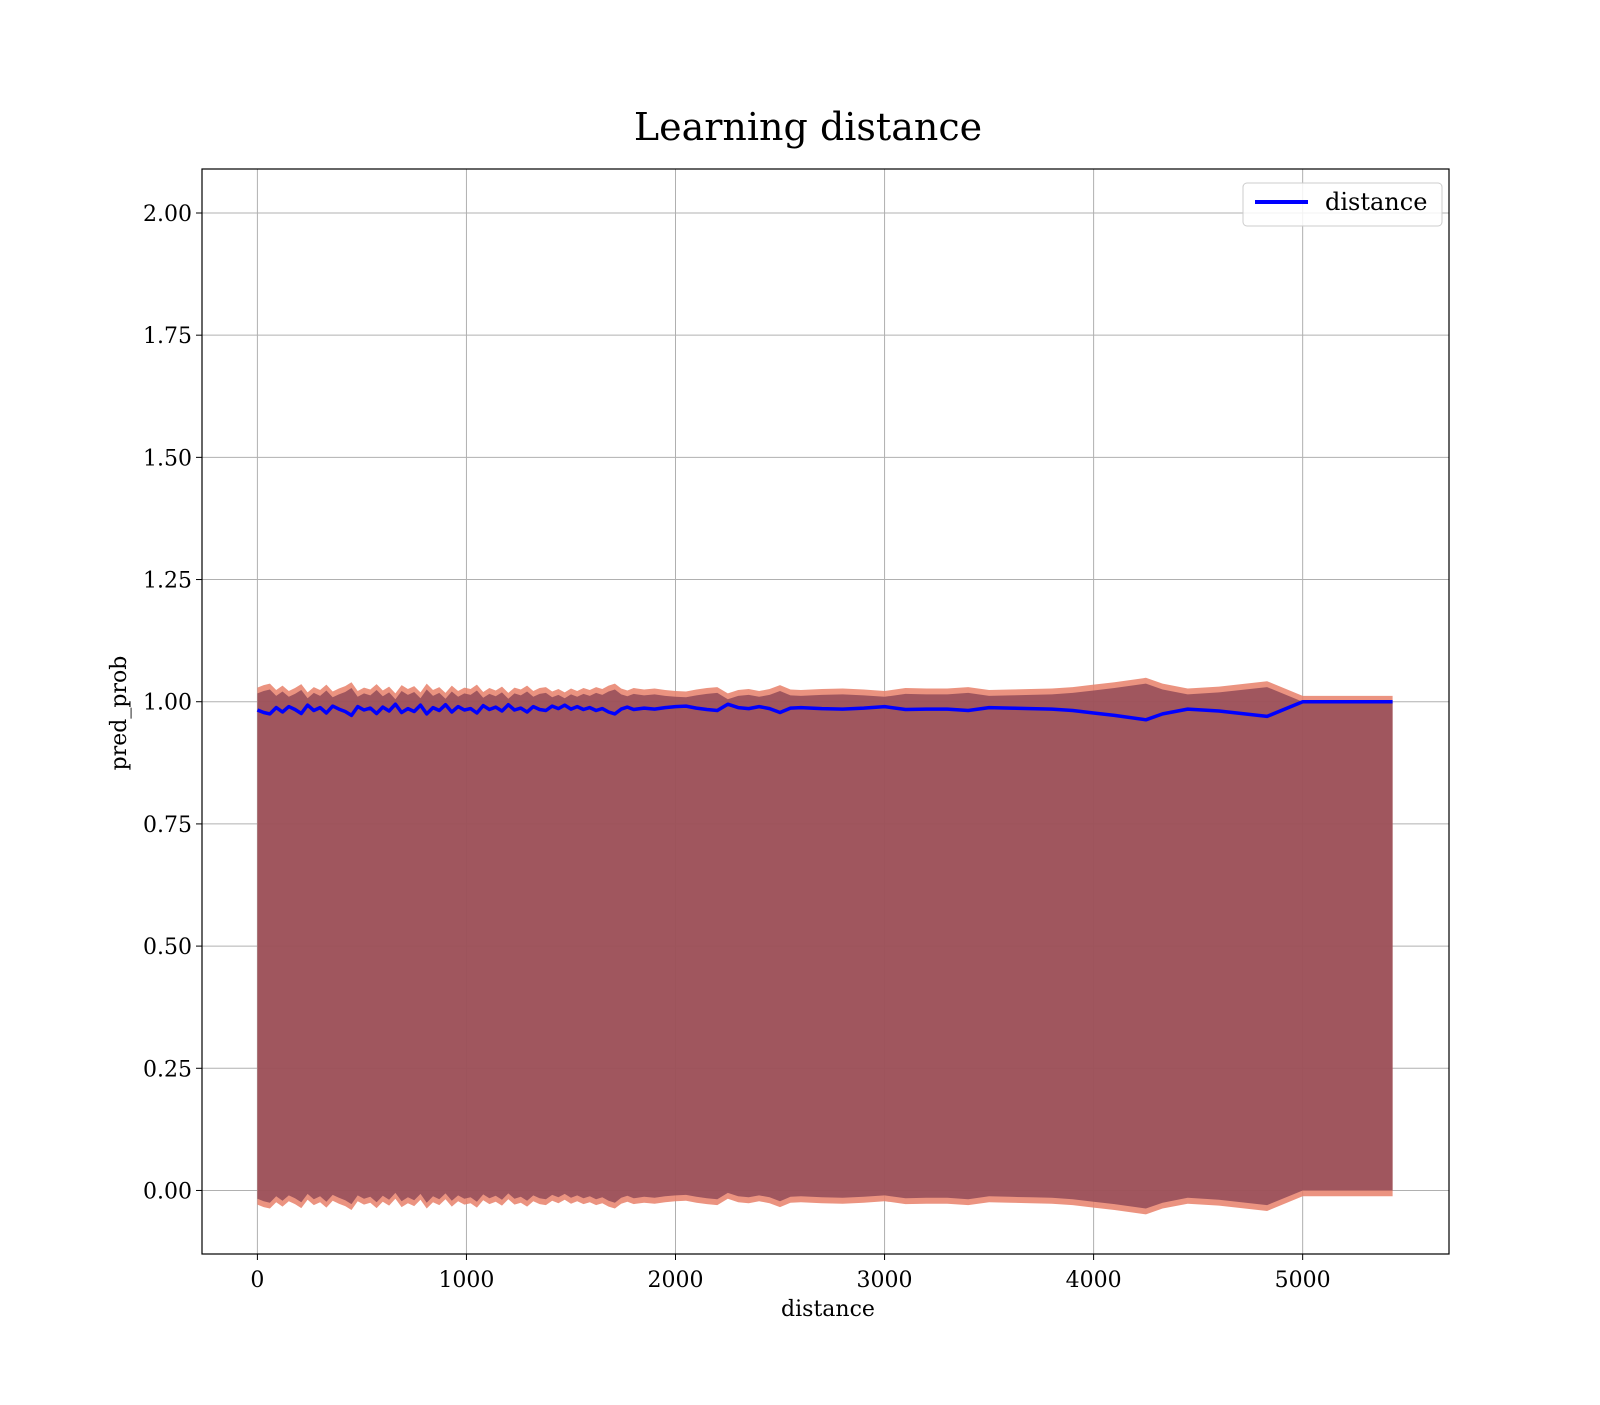 The width and height of the screenshot is (1600, 1405). Describe the element at coordinates (119, 713) in the screenshot. I see `y-axis-label: pred_prob` at that location.